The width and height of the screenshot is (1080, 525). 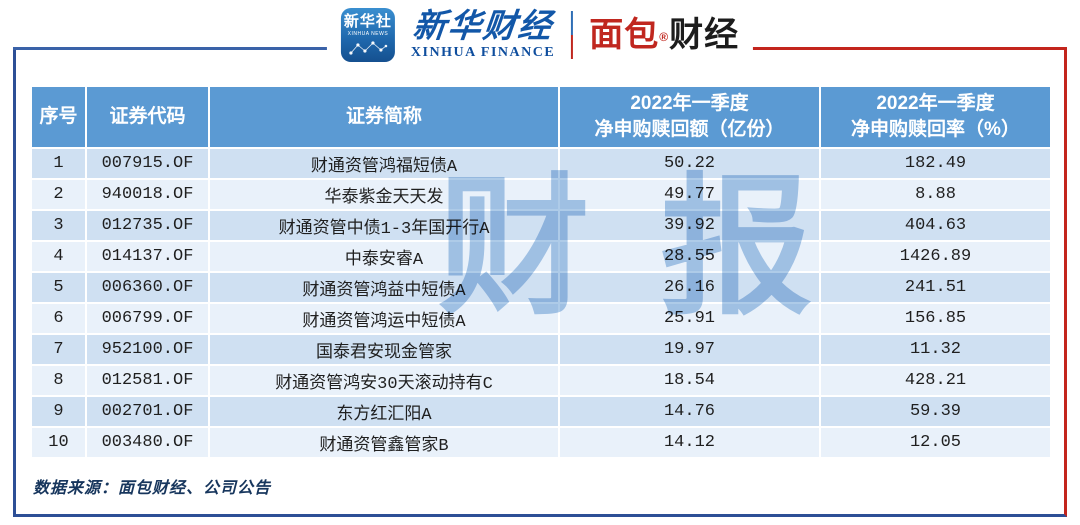 What do you see at coordinates (58, 318) in the screenshot?
I see `cell-index: 6` at bounding box center [58, 318].